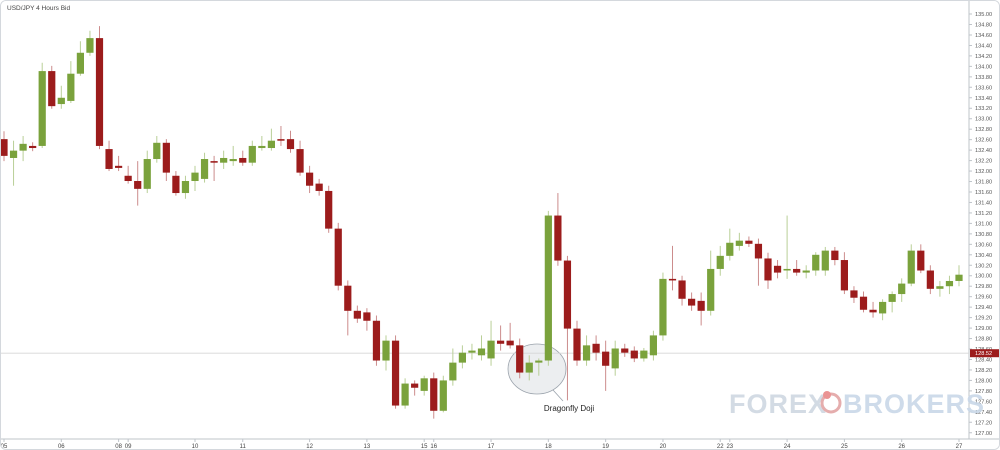  What do you see at coordinates (983, 392) in the screenshot?
I see `y-tick-label: 127.80` at bounding box center [983, 392].